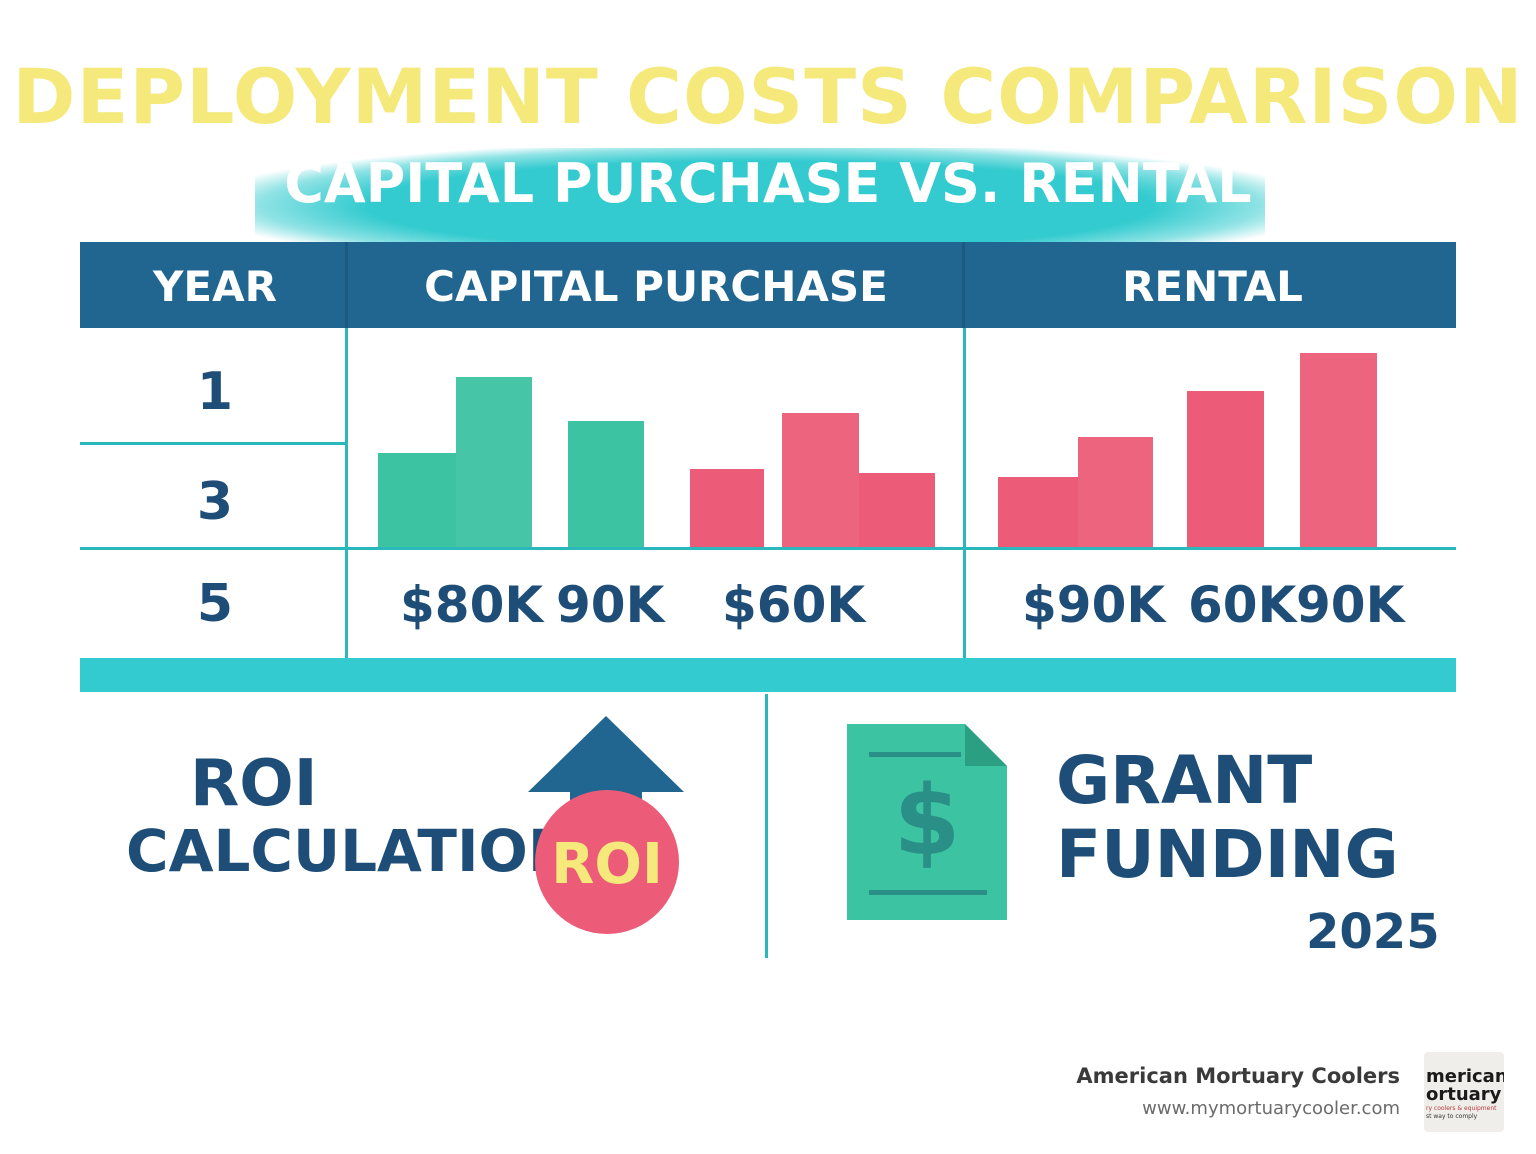 Image resolution: width=1536 pixels, height=1154 pixels. Describe the element at coordinates (1238, 1076) in the screenshot. I see `brand-name: American Mortuary Coolers` at that location.